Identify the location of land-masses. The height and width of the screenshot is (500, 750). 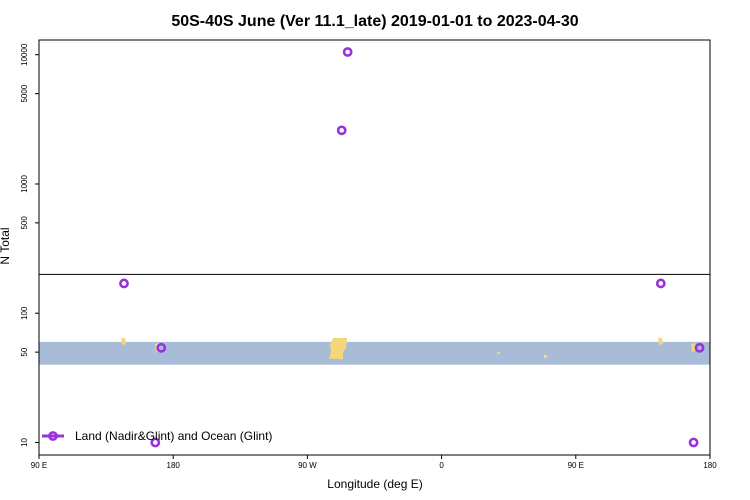
(408, 348).